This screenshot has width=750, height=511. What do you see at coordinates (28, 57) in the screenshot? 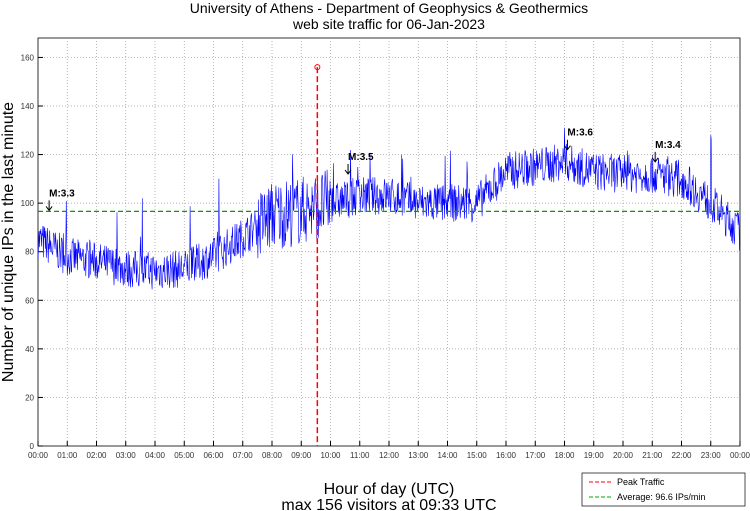
I see `y-tick-label: 160` at bounding box center [28, 57].